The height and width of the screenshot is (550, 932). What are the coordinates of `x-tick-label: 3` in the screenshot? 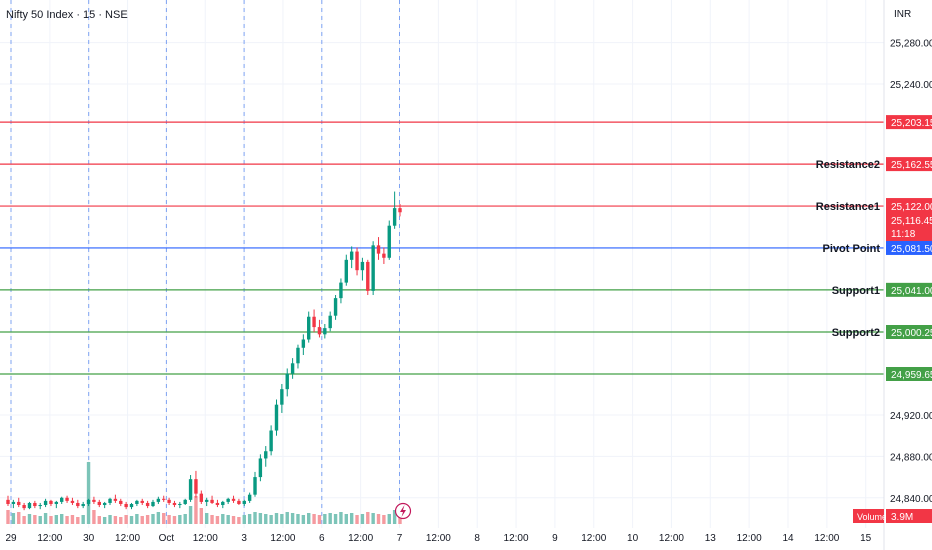 It's located at (244, 538).